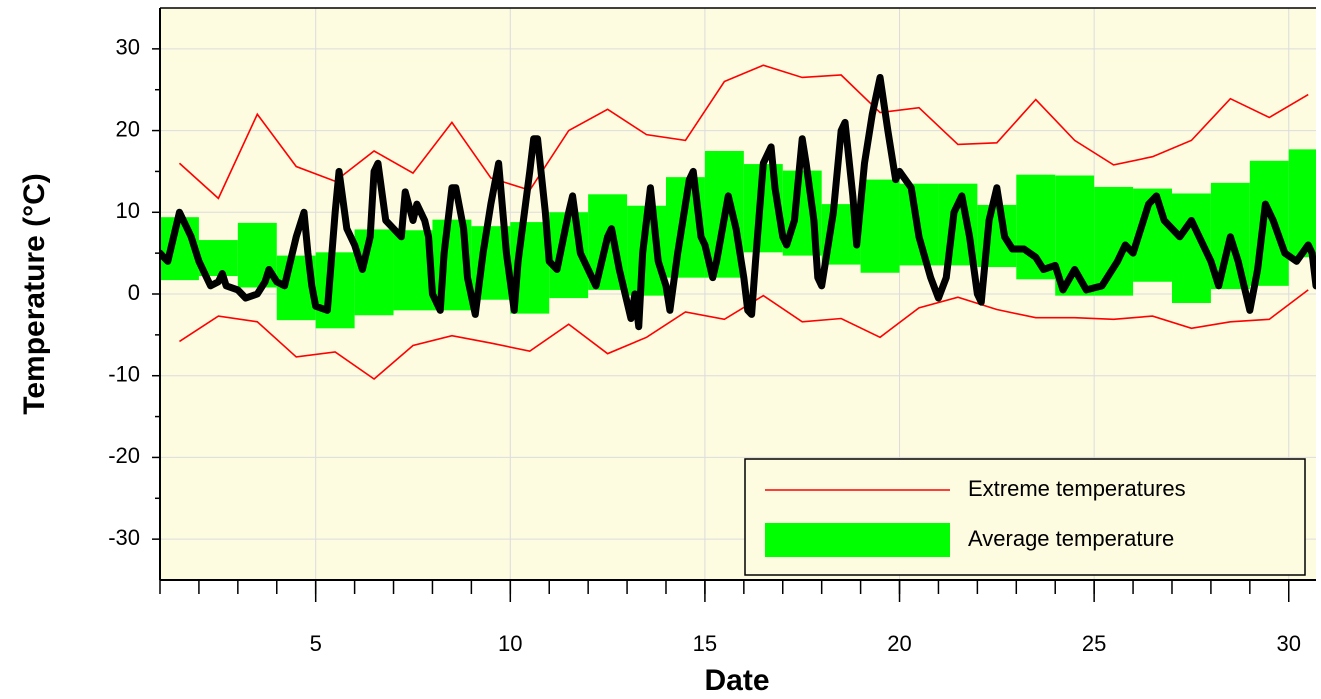 The width and height of the screenshot is (1321, 699). I want to click on y-axis-label: Temperature (°C), so click(34, 293).